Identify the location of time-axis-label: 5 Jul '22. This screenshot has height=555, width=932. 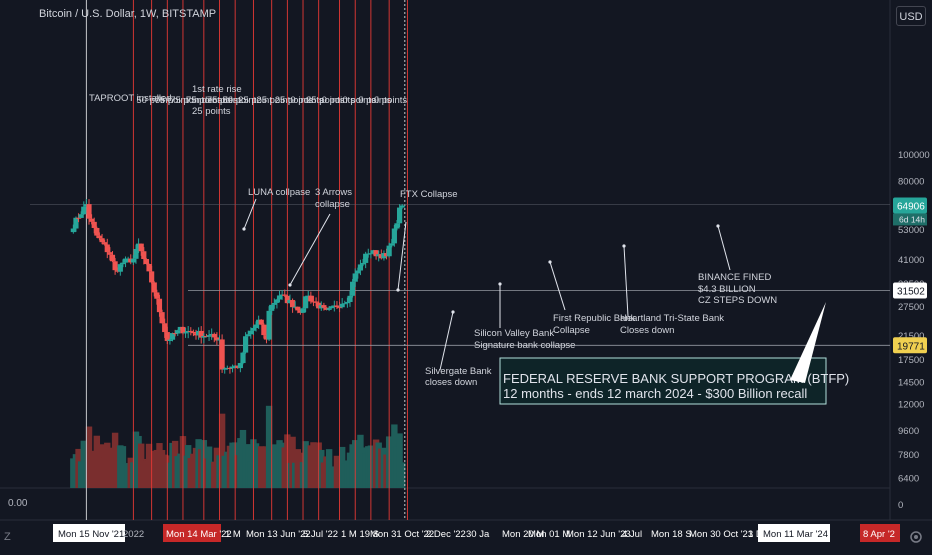
(320, 534).